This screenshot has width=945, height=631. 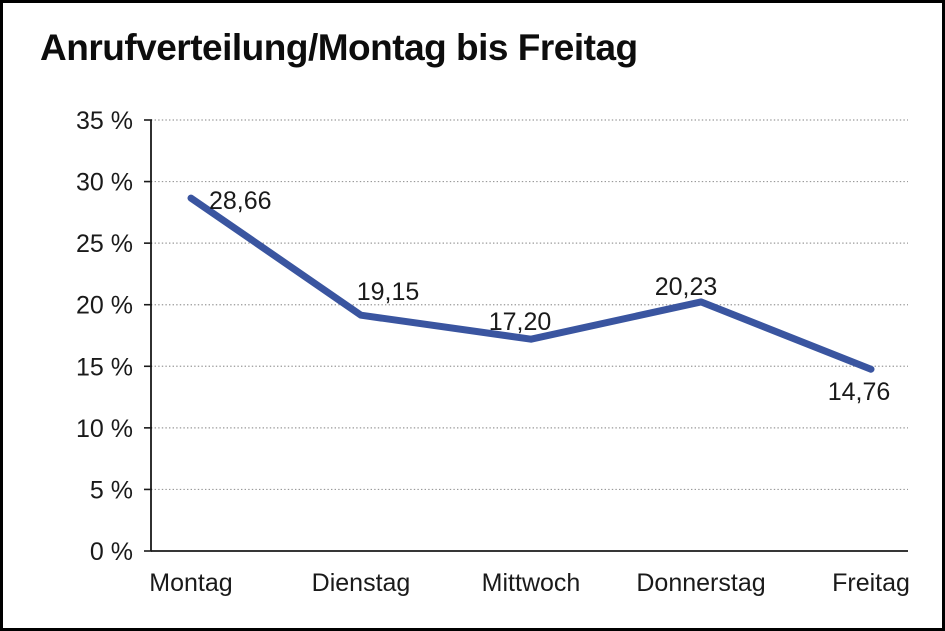 I want to click on y-tick-label: 5 %, so click(x=111, y=490).